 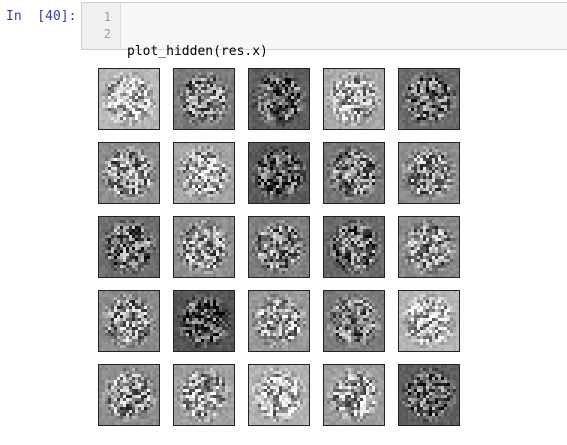 I want to click on input-prompt: In [40]:, so click(x=41, y=16).